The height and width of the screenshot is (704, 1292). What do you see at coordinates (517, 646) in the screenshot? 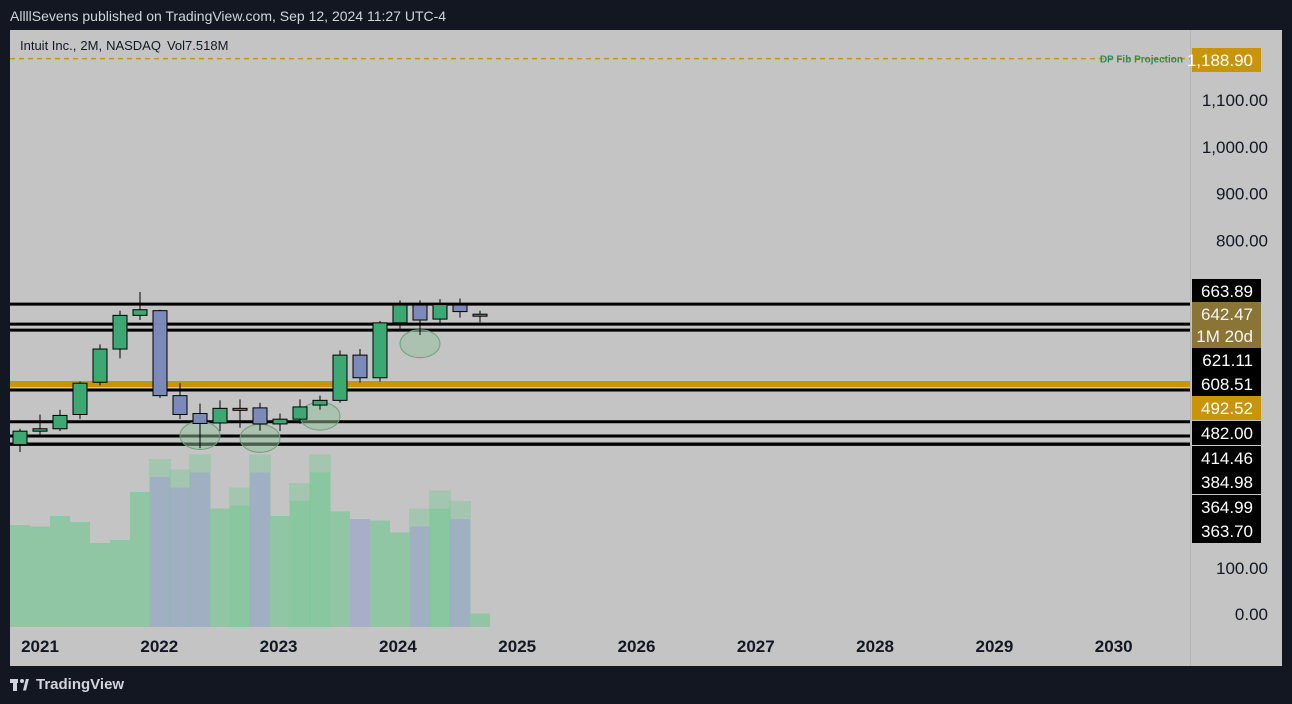
I see `x-tick-label: 2025` at bounding box center [517, 646].